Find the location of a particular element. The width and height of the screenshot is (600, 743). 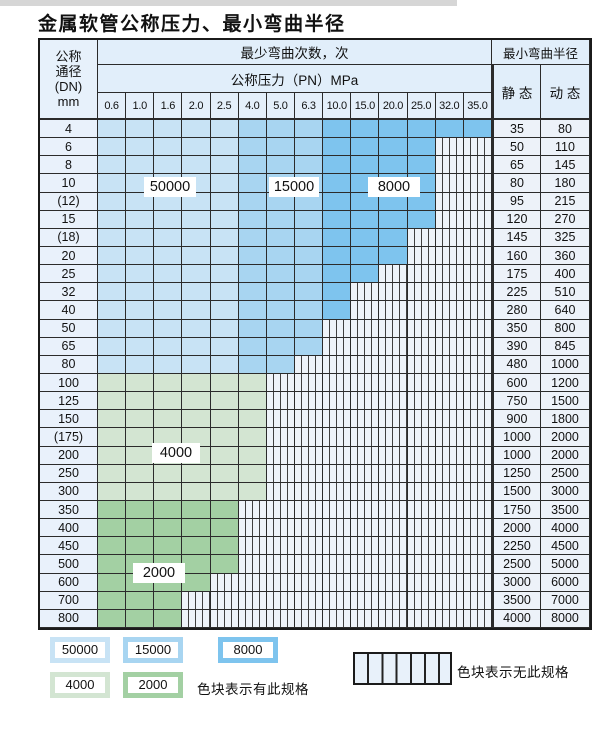

static-value: 600 is located at coordinates (516, 383).